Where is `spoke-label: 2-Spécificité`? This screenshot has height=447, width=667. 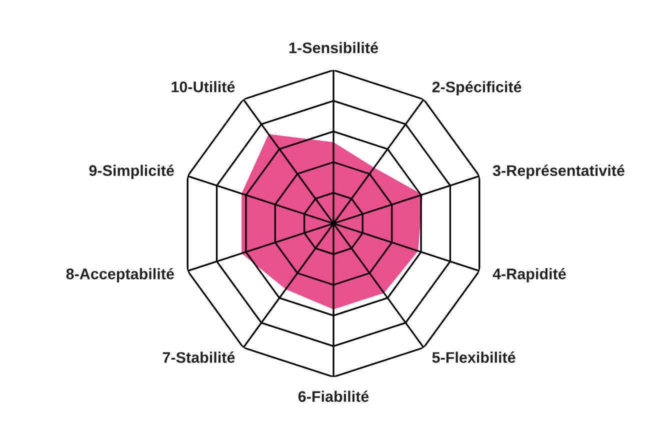
spoke-label: 2-Spécificité is located at coordinates (477, 88).